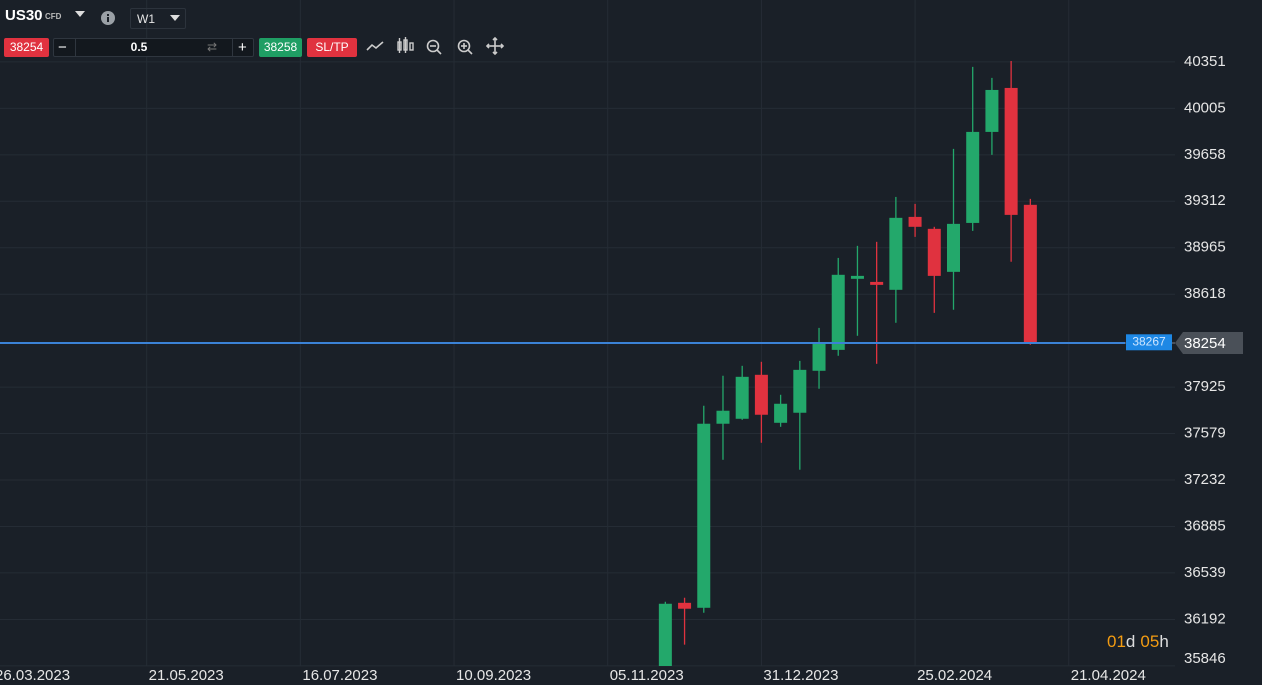 Image resolution: width=1262 pixels, height=685 pixels. Describe the element at coordinates (1205, 343) in the screenshot. I see `price-label: 38254` at that location.